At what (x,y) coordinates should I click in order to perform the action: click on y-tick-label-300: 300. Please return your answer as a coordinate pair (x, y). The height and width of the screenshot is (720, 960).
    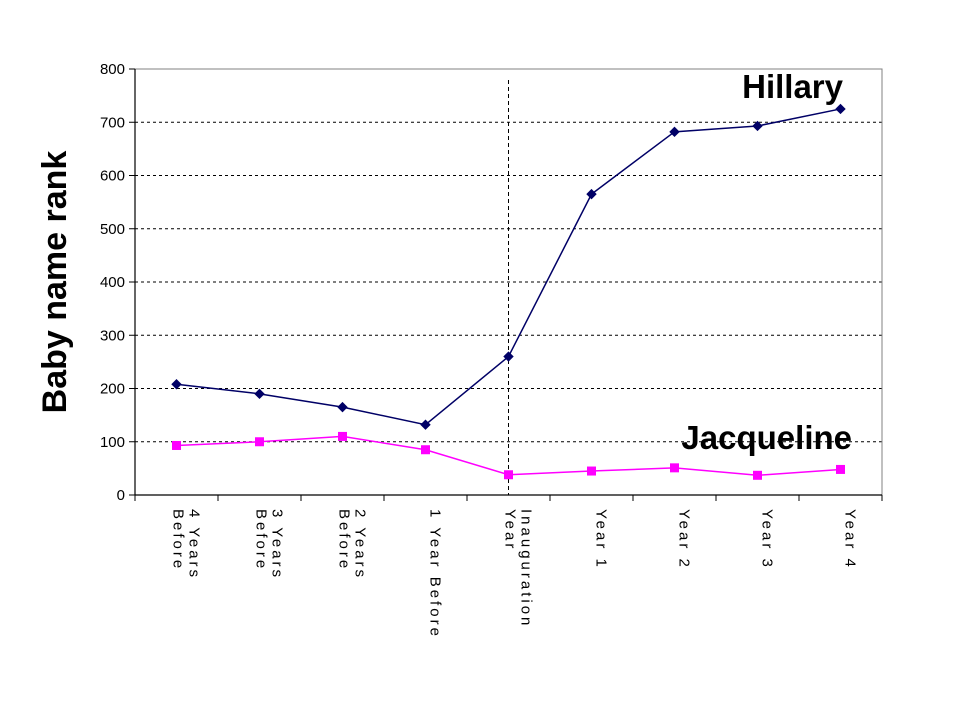
    Looking at the image, I should click on (112, 335).